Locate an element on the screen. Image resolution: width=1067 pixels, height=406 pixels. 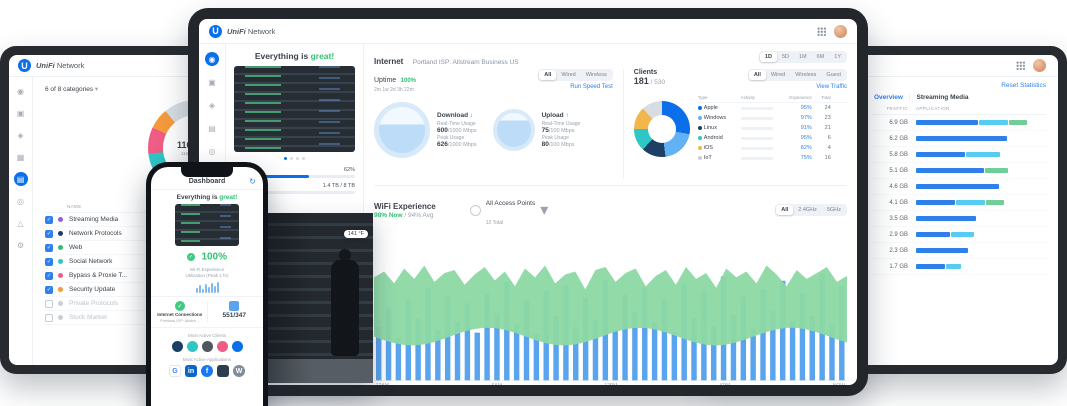
refresh-icon: ↻ is located at coordinates (252, 181).